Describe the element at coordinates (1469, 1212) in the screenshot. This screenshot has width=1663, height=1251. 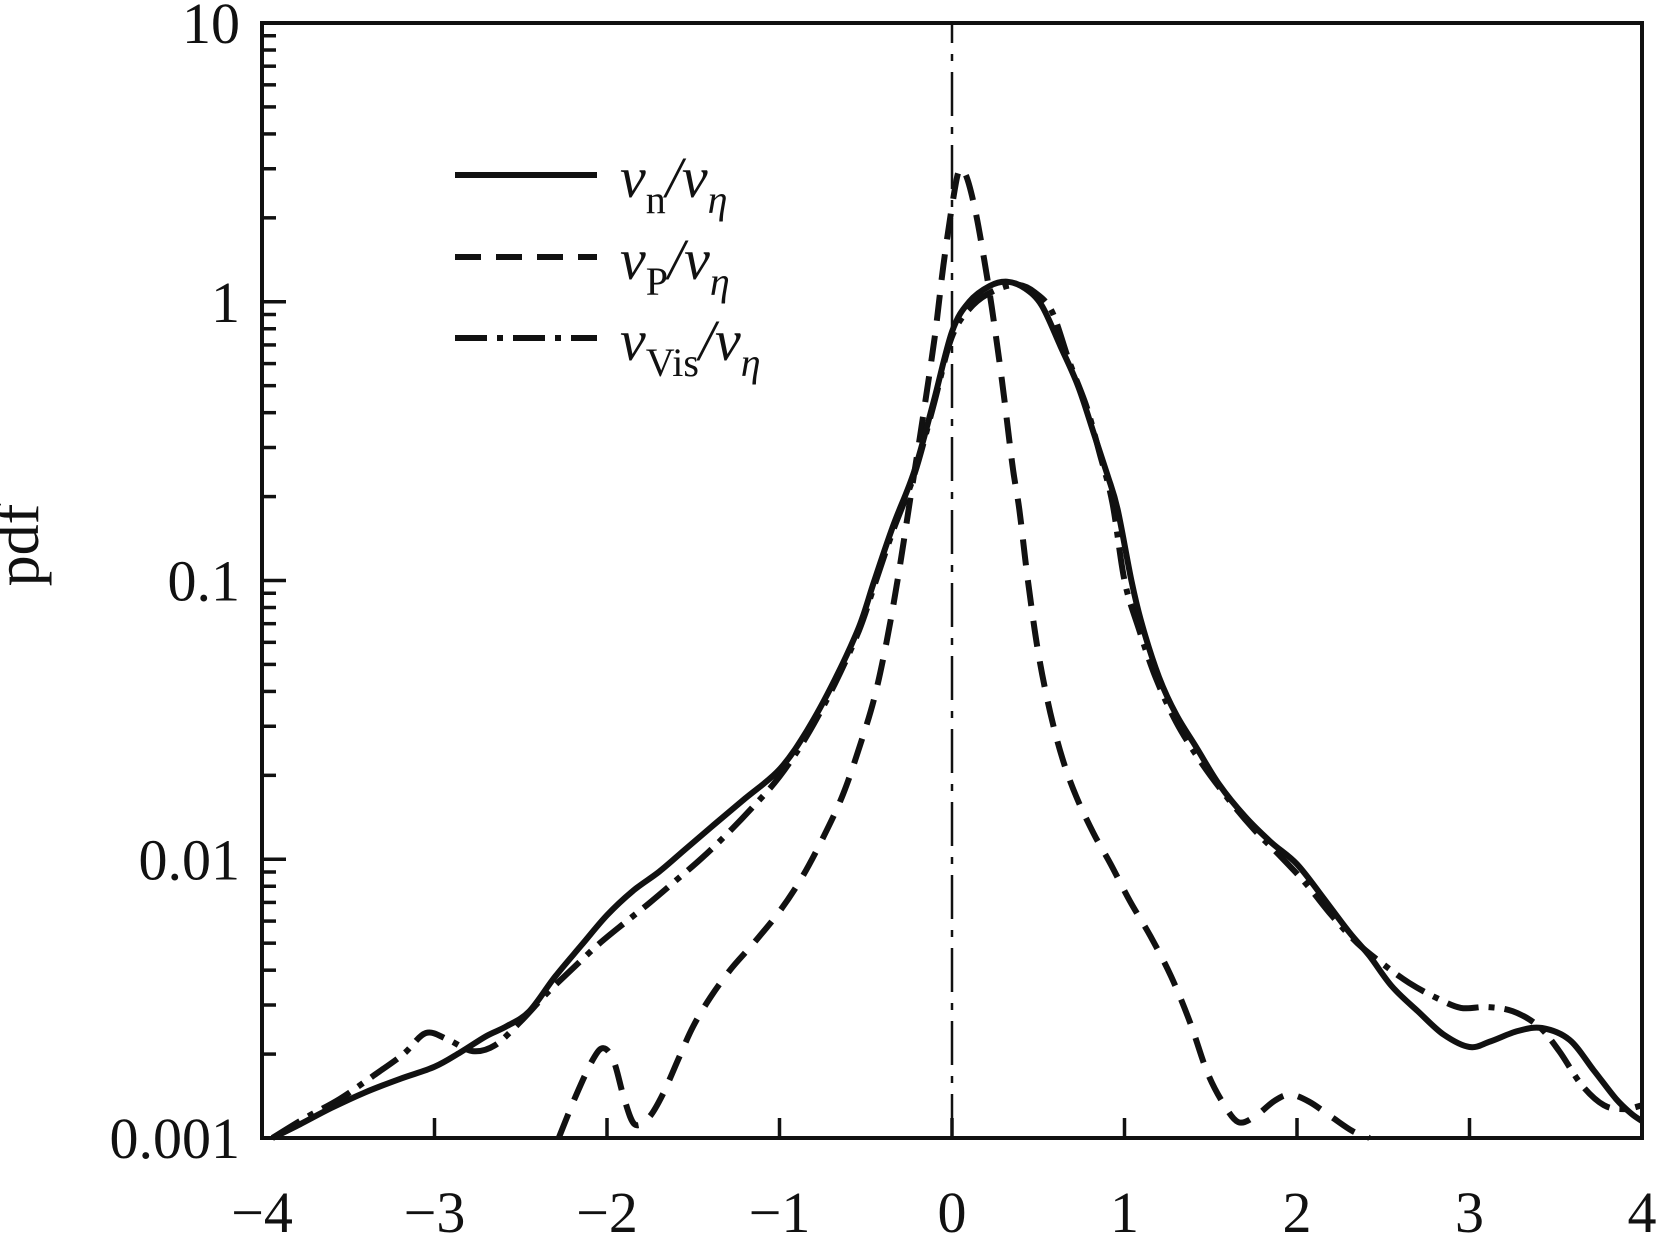
I see `x-tick-label: 3` at that location.